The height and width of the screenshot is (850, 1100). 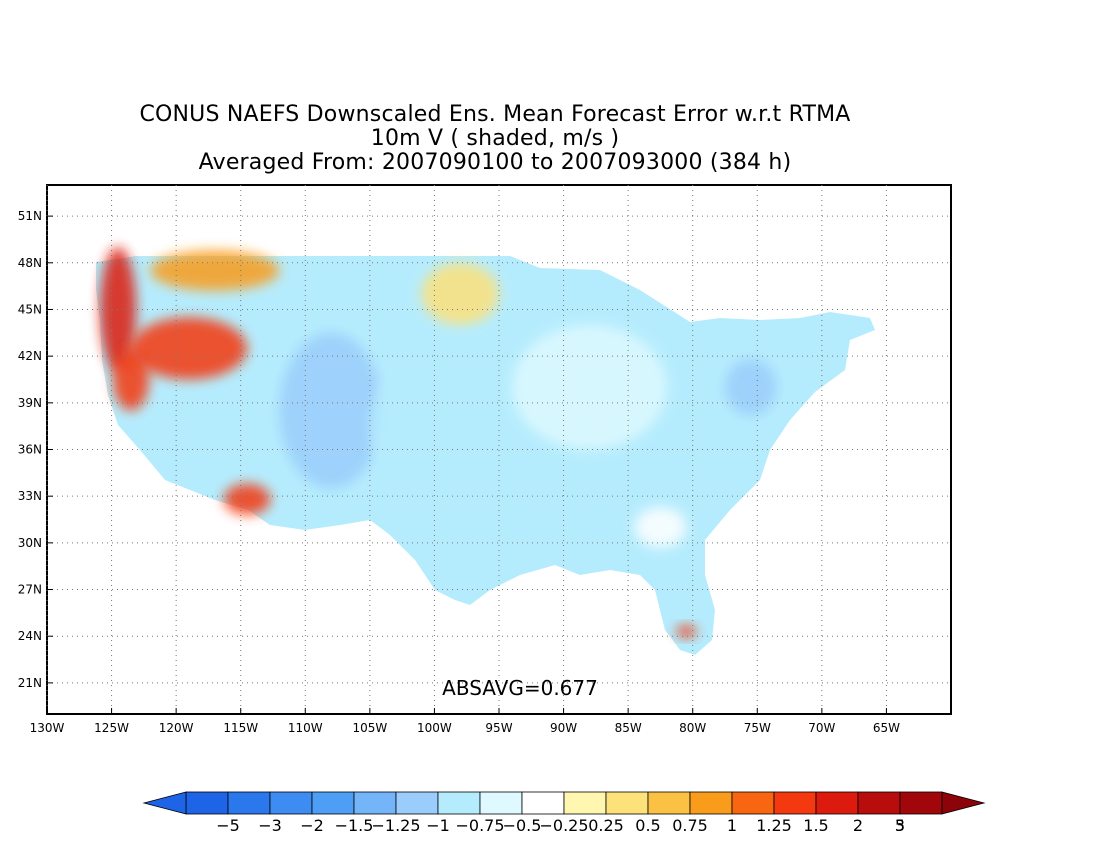 What do you see at coordinates (228, 825) in the screenshot?
I see `colorbar-label: −5` at bounding box center [228, 825].